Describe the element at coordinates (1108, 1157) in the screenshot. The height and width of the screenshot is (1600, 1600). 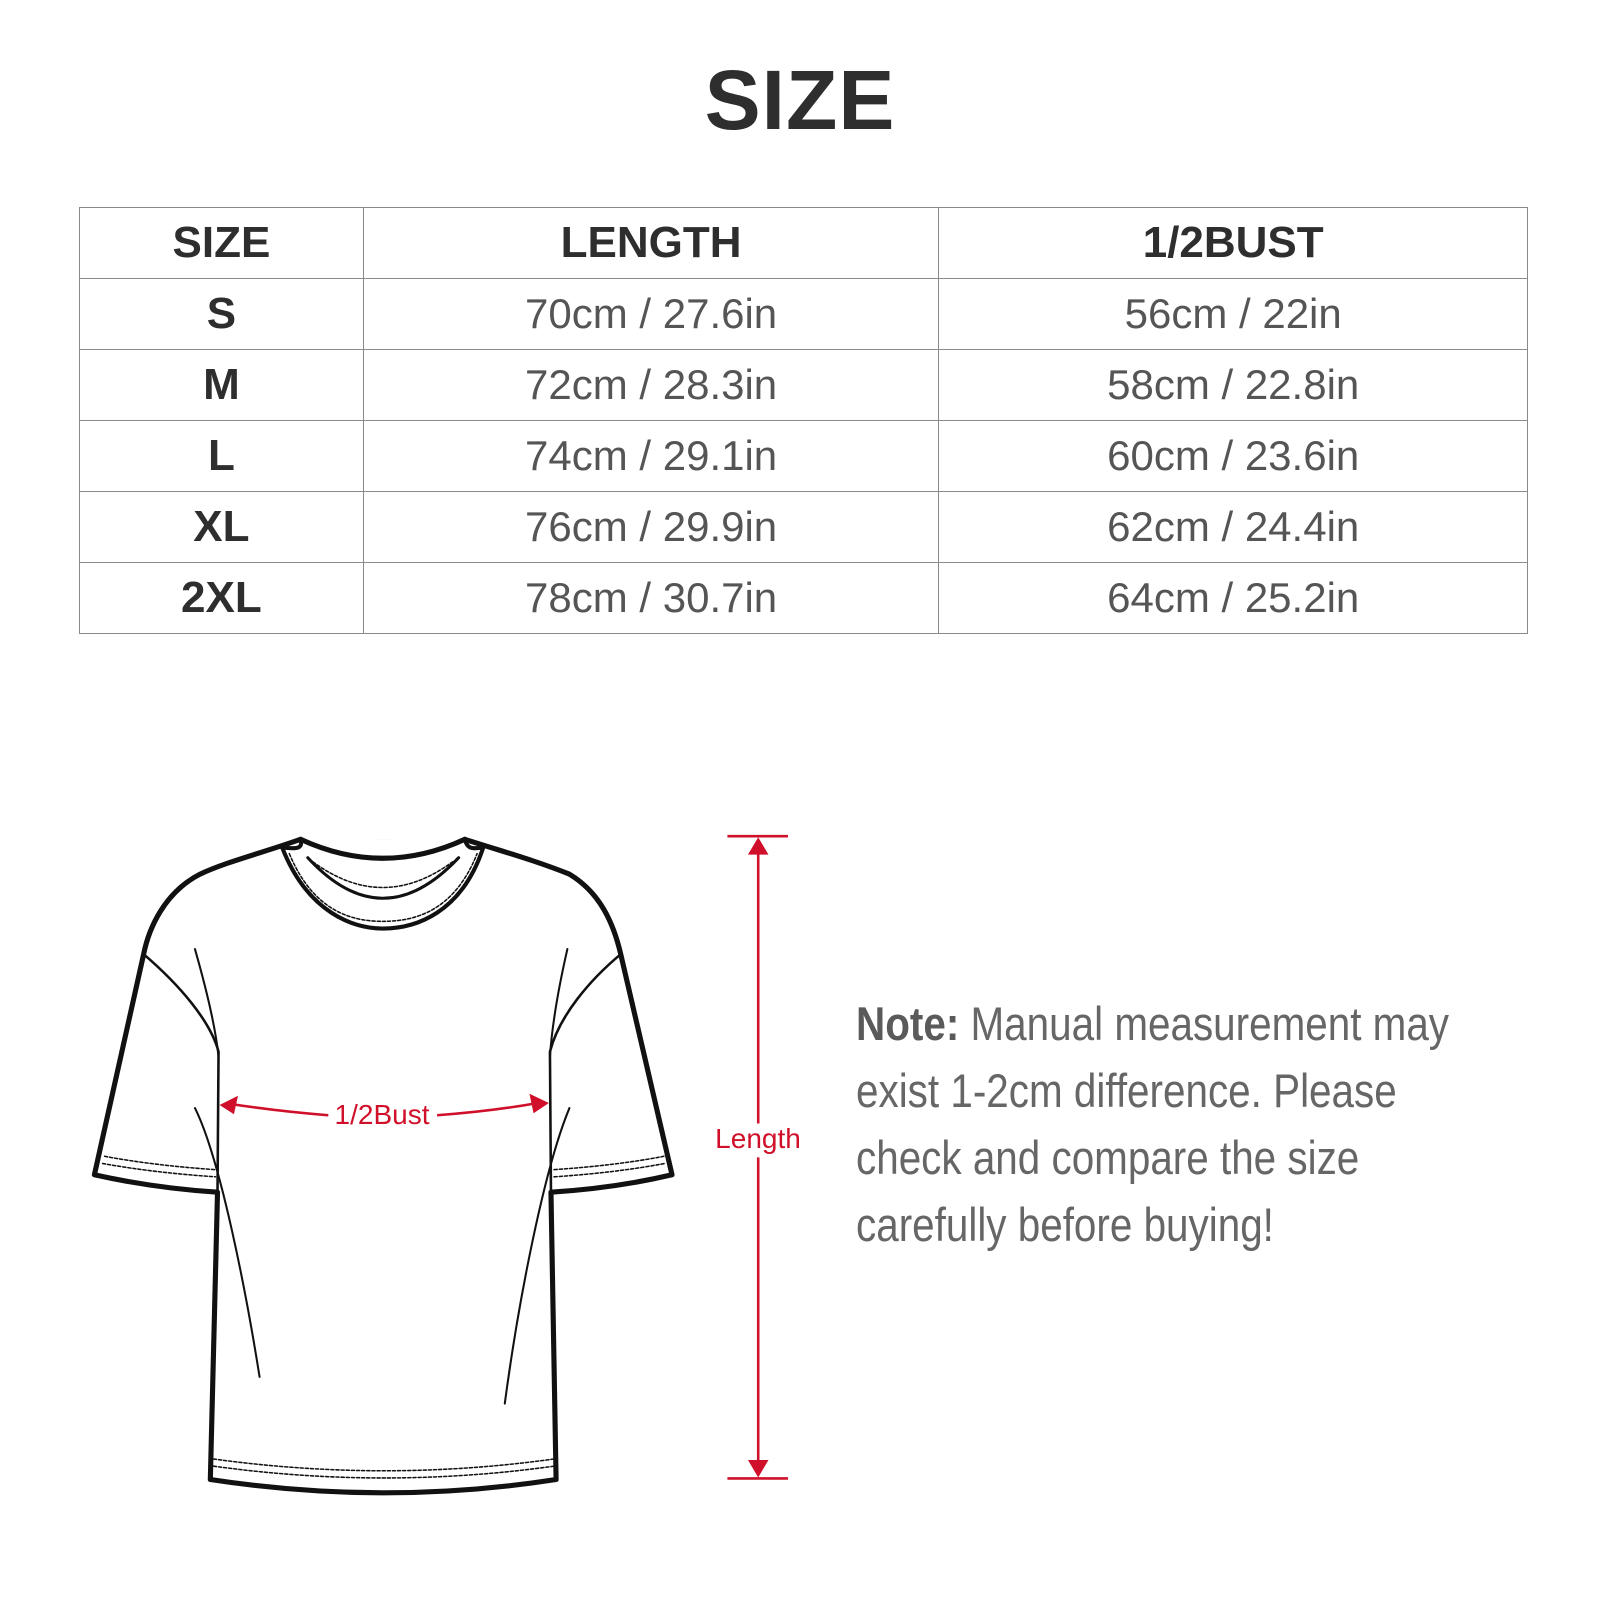
I see `note-line: check and compare the size` at that location.